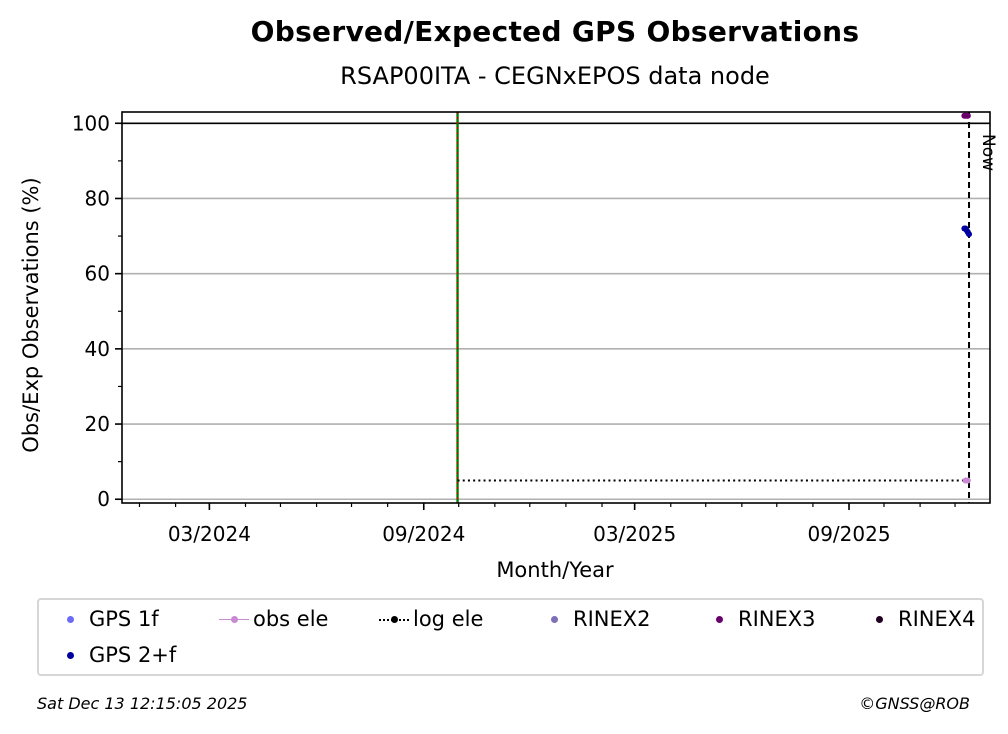 The width and height of the screenshot is (1008, 734). I want to click on x-tick-label-03-2024: 03/2024, so click(209, 534).